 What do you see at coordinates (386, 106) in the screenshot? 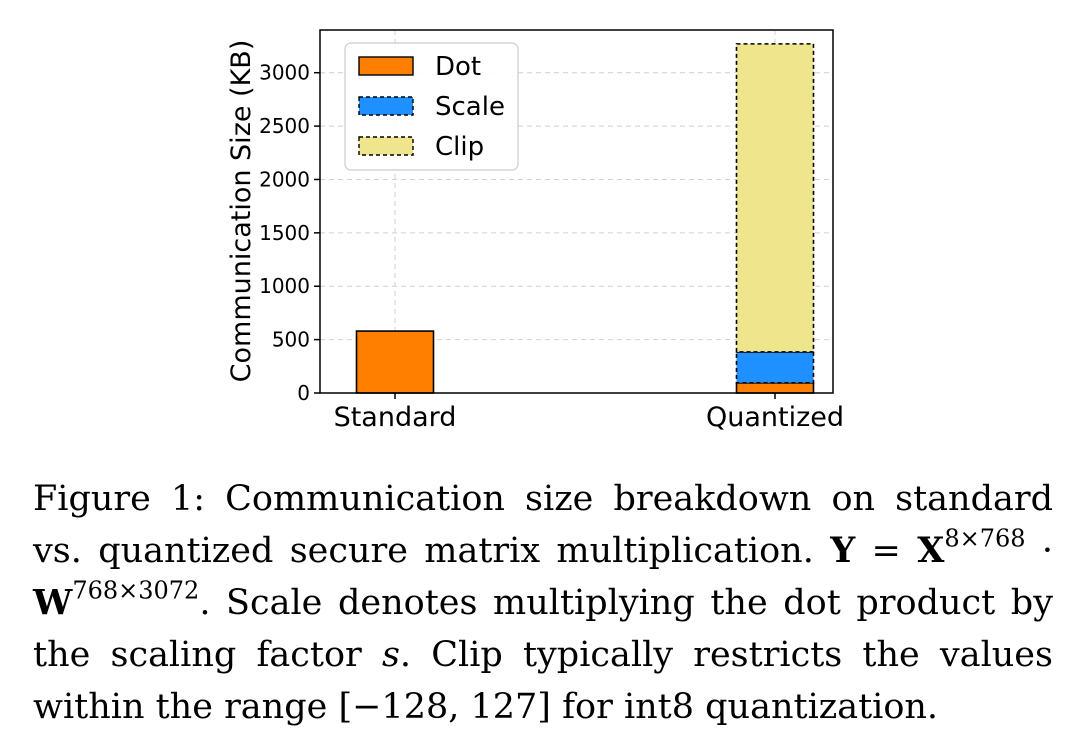
I see `legend-swatch-scale` at bounding box center [386, 106].